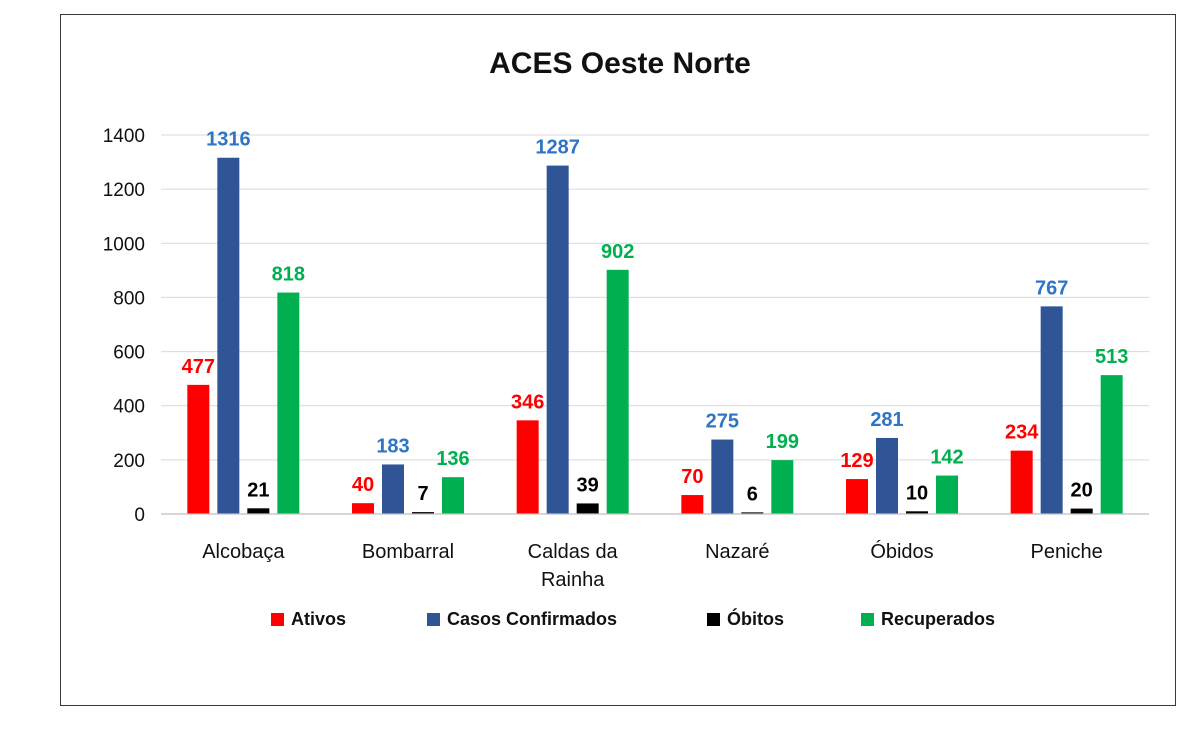 This screenshot has height=736, width=1200. Describe the element at coordinates (1082, 491) in the screenshot. I see `data-label: 20` at that location.